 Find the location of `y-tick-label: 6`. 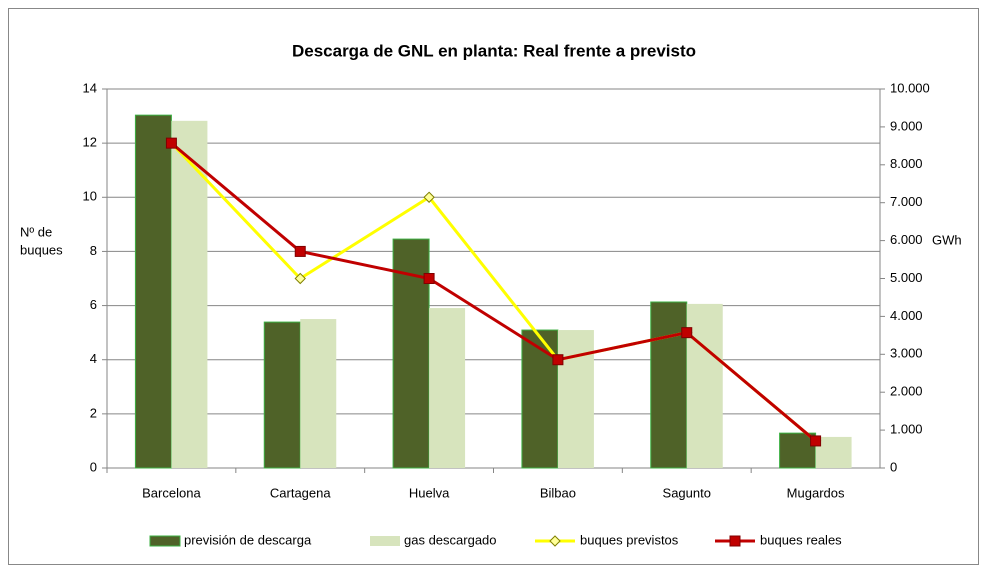

y-tick-label: 6 is located at coordinates (93, 304).